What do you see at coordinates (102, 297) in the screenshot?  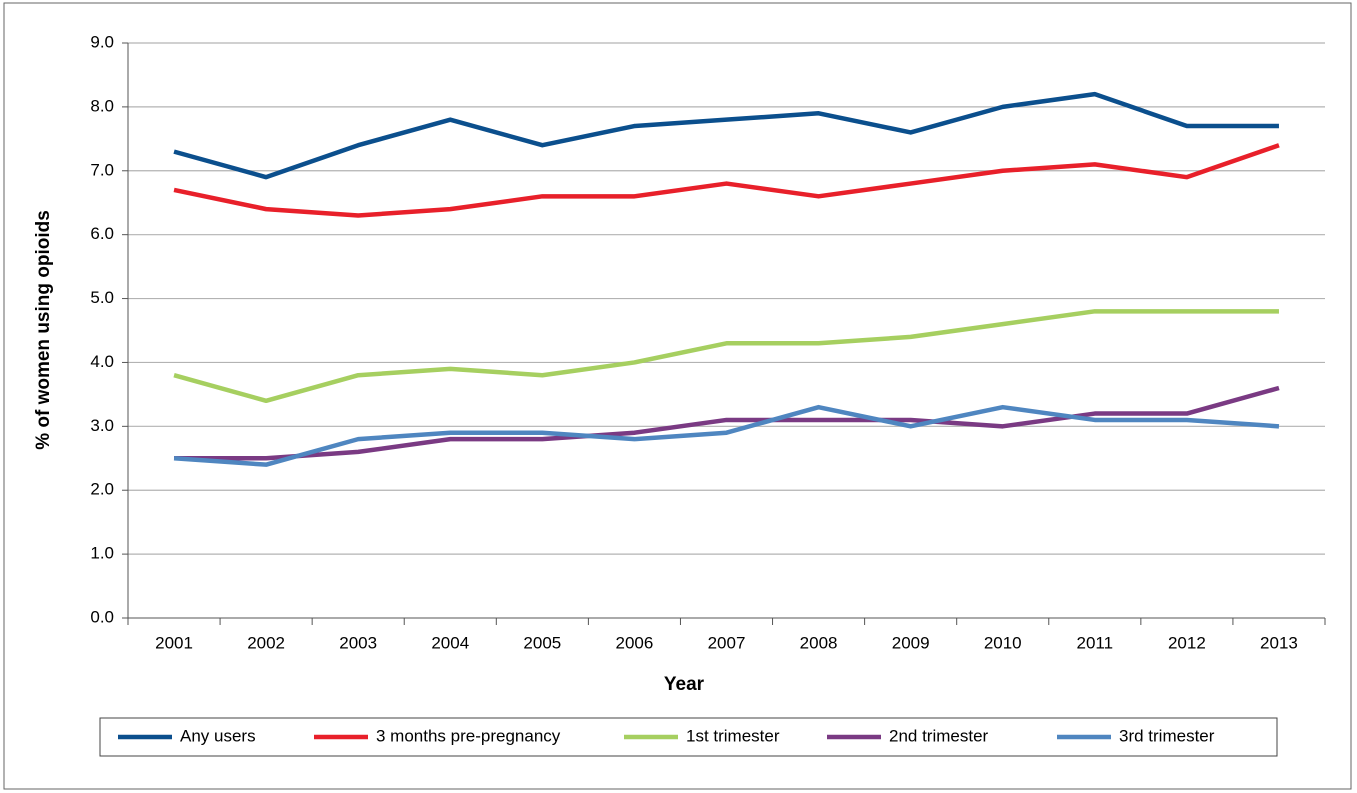 I see `y-tick-label: 5.0` at bounding box center [102, 297].